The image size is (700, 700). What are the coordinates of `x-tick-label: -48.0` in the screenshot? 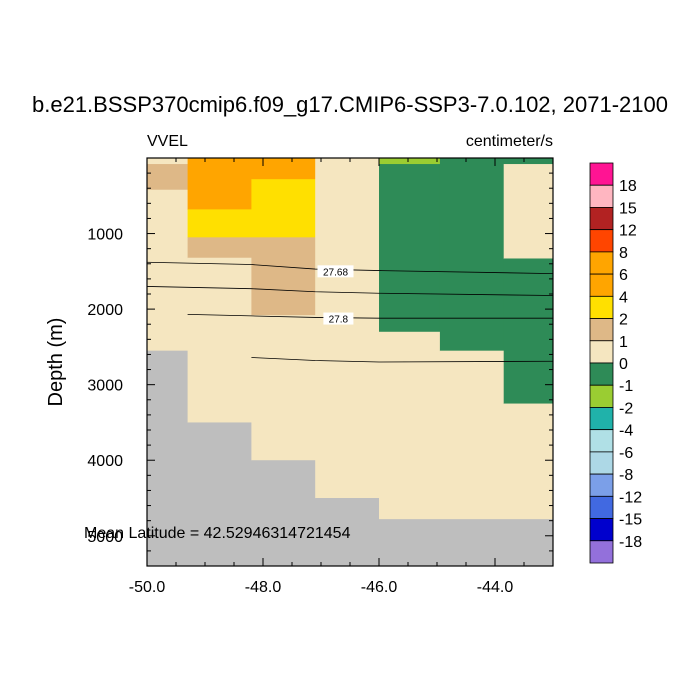 It's located at (263, 587).